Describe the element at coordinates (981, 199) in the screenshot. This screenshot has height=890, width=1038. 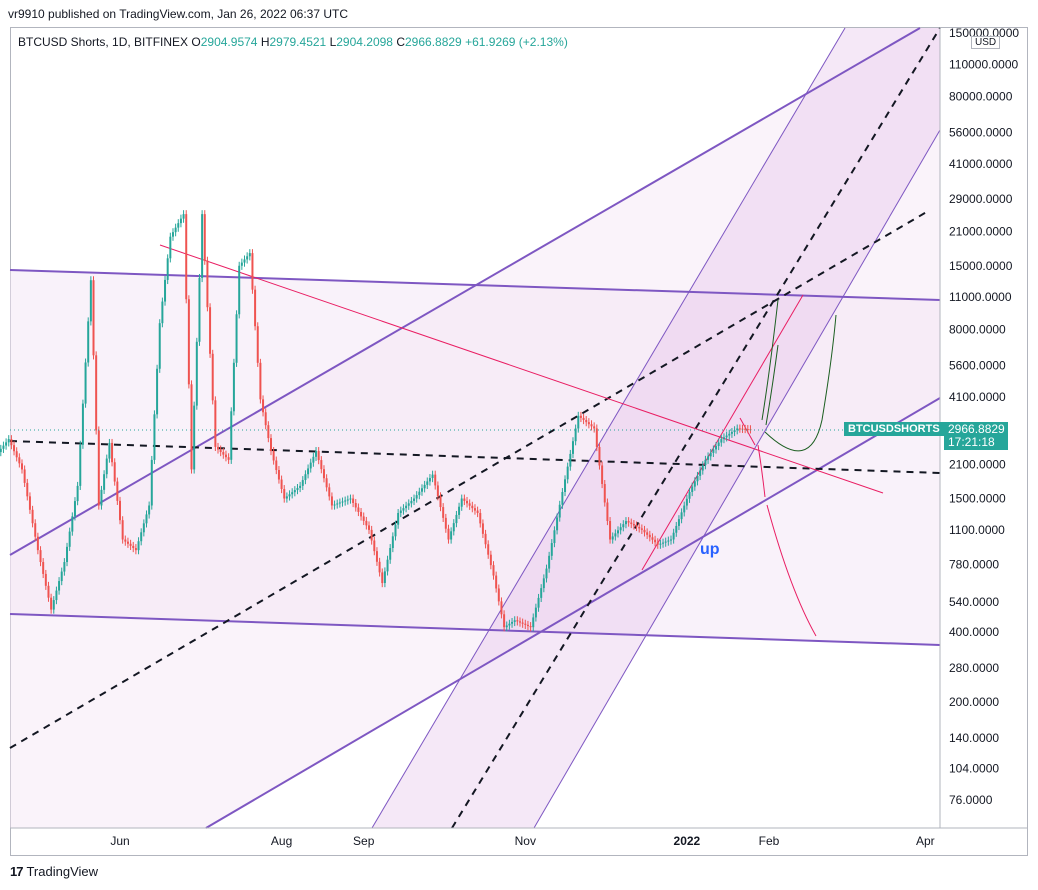
I see `price-tick-label: 29000.0000` at that location.